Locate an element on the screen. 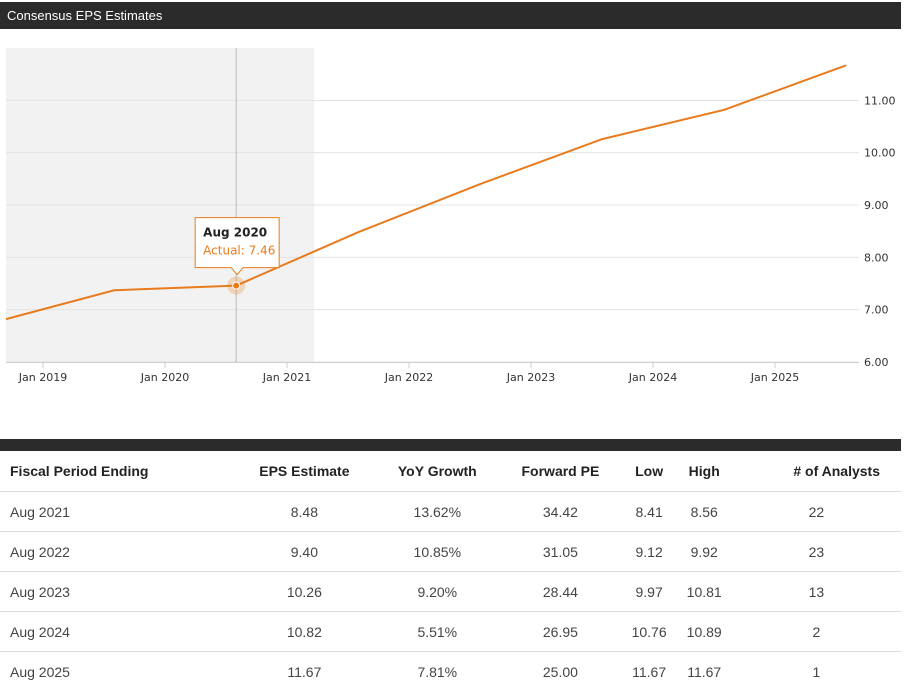 This screenshot has height=698, width=905. table-header-bar is located at coordinates (450, 445).